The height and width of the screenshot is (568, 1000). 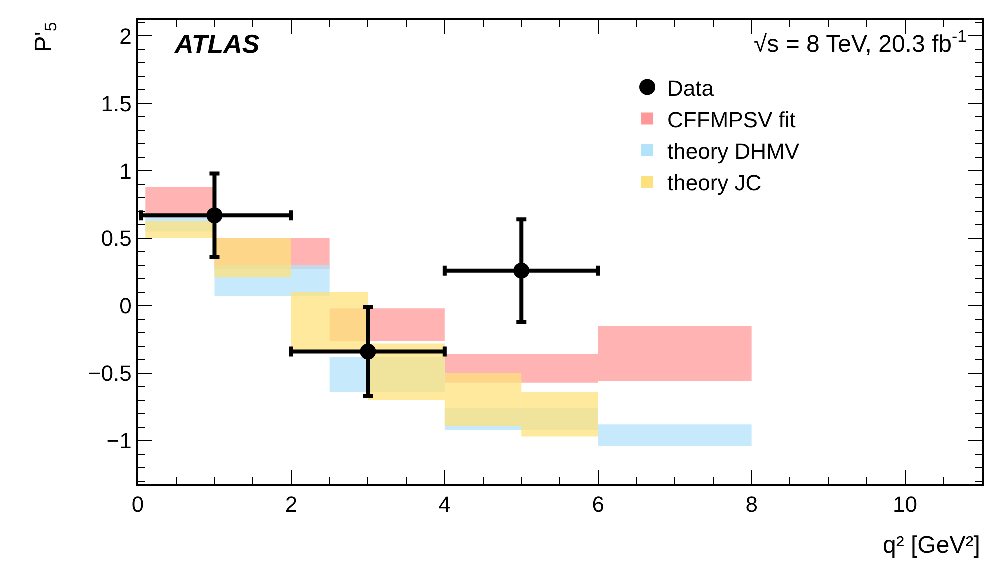 What do you see at coordinates (126, 36) in the screenshot?
I see `y-tick-label: 2` at bounding box center [126, 36].